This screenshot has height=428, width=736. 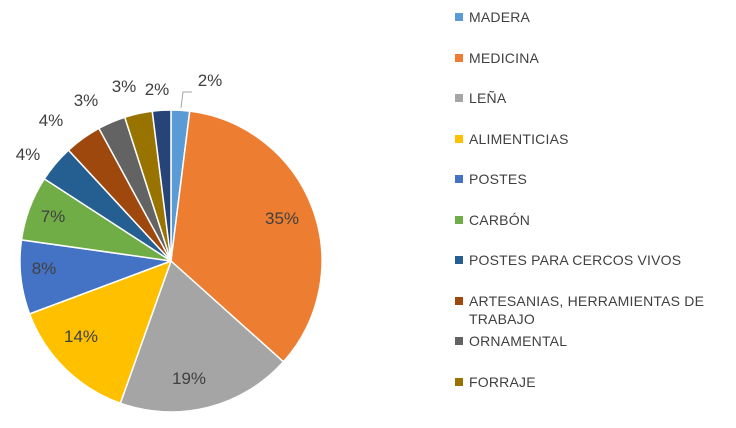 What do you see at coordinates (157, 89) in the screenshot?
I see `data-label-10: 2%` at bounding box center [157, 89].